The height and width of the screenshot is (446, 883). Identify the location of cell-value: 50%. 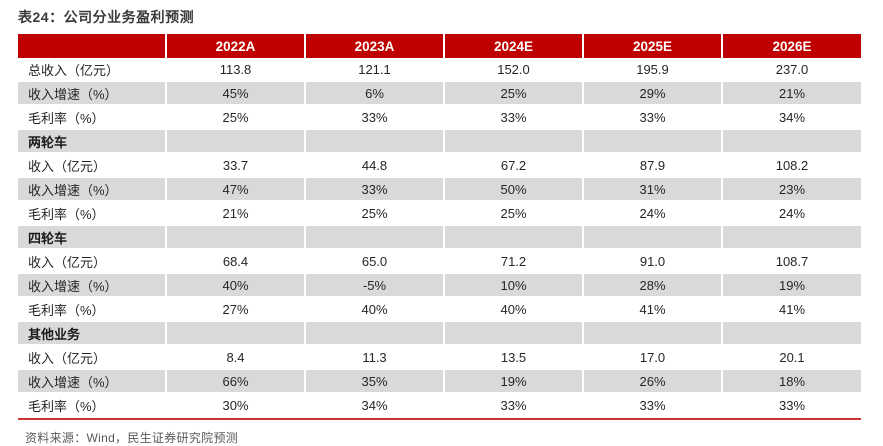
(514, 189).